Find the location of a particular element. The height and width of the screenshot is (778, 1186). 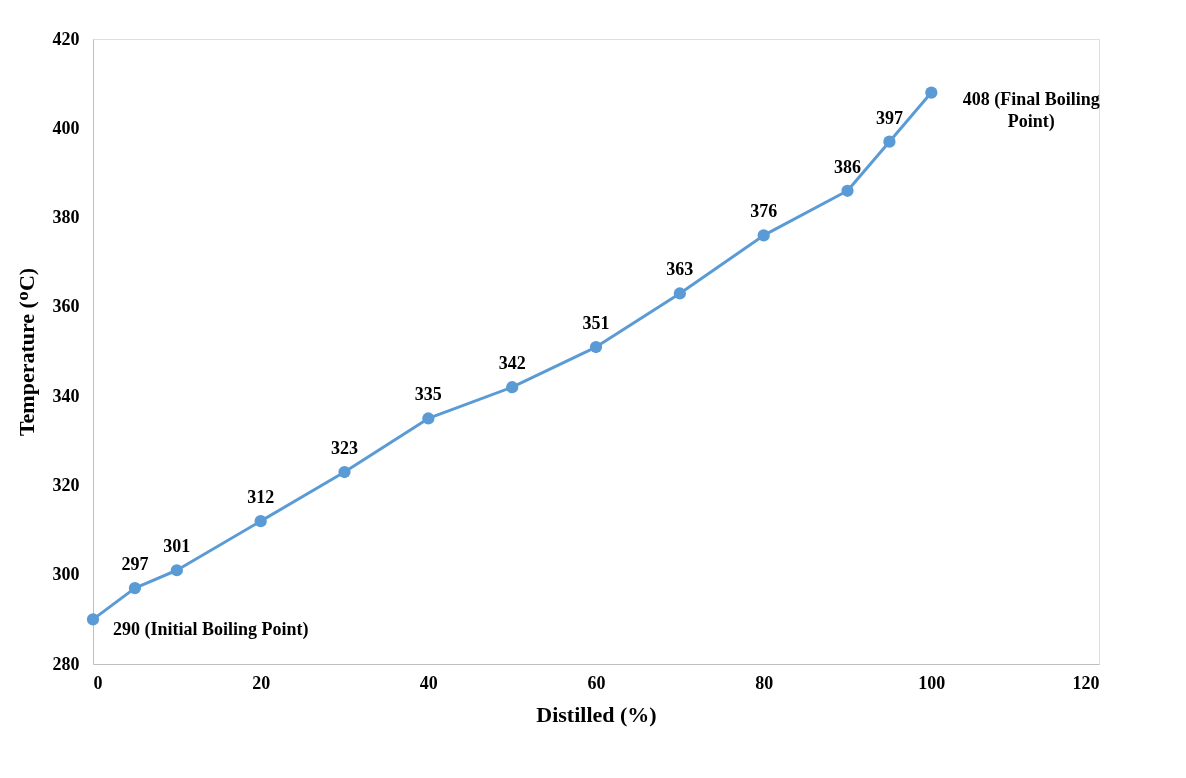

y-tick-label: 380 is located at coordinates (66, 217).